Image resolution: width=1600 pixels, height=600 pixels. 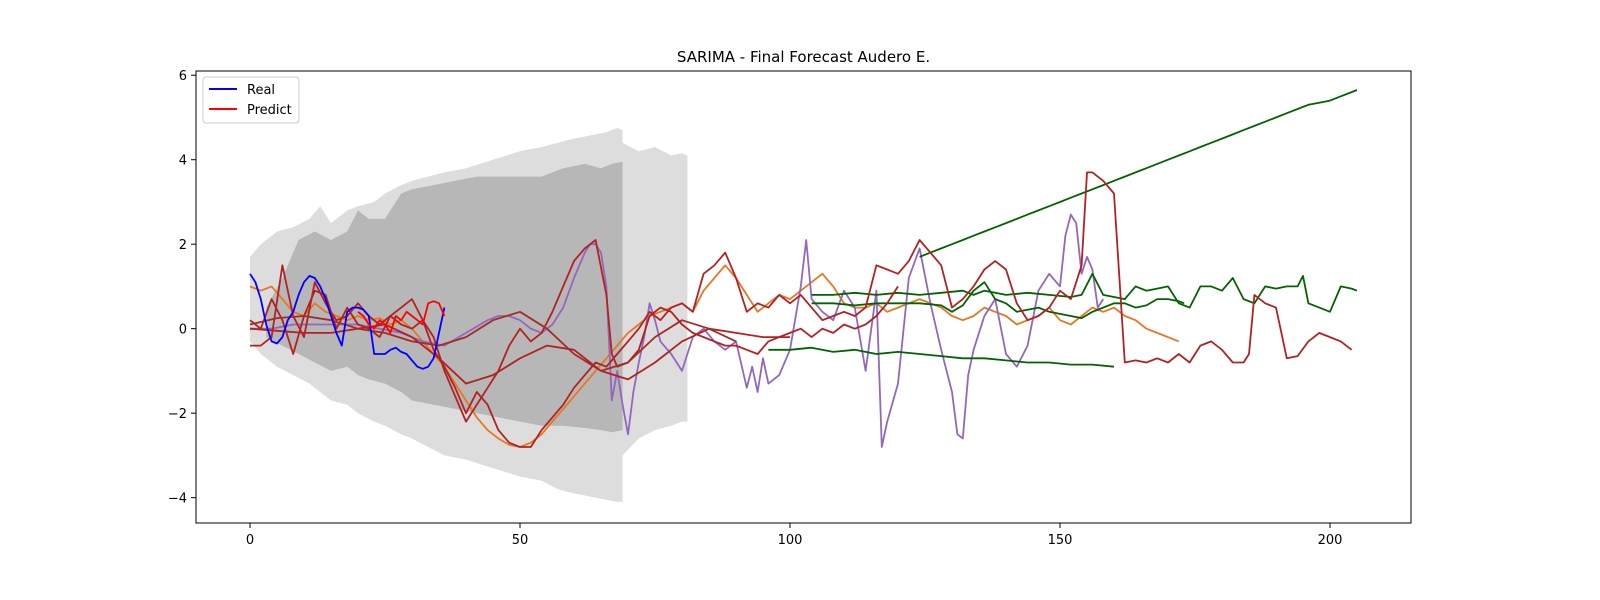 What do you see at coordinates (251, 100) in the screenshot?
I see `legend: Real Predict` at bounding box center [251, 100].